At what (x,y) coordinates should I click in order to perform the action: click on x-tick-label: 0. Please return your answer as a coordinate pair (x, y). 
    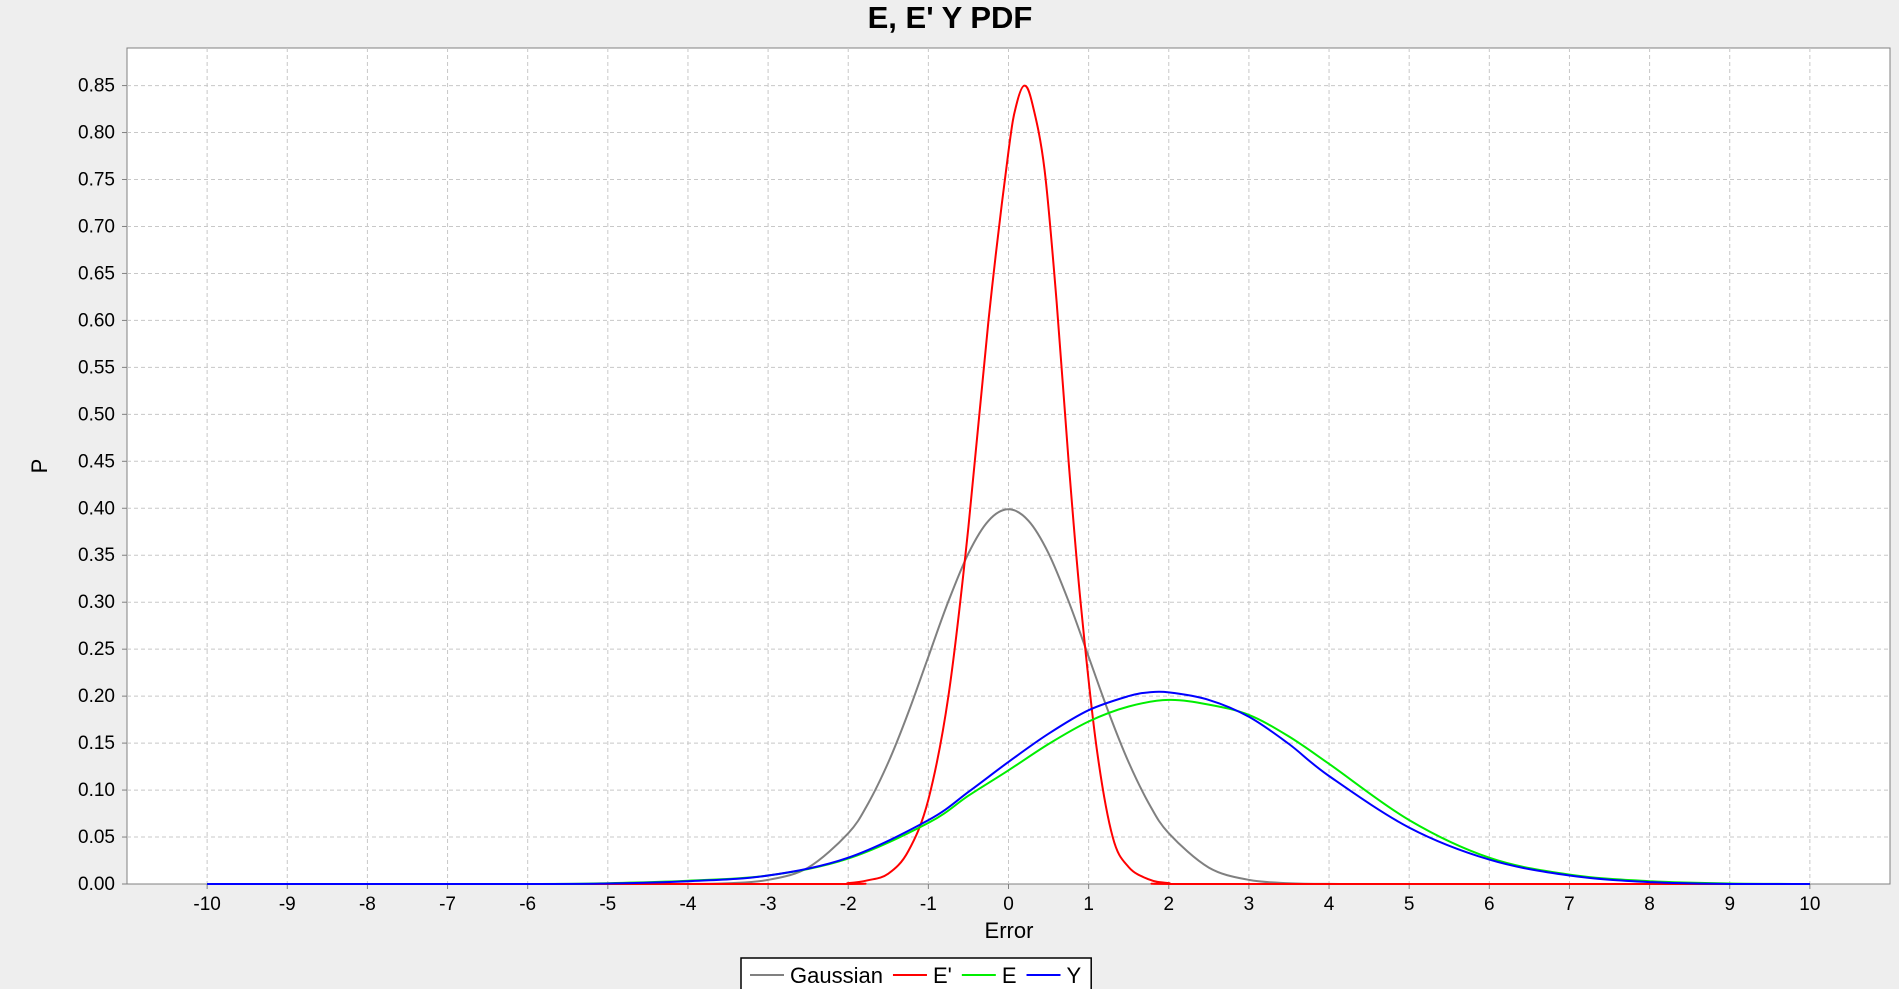
    Looking at the image, I should click on (1008, 904).